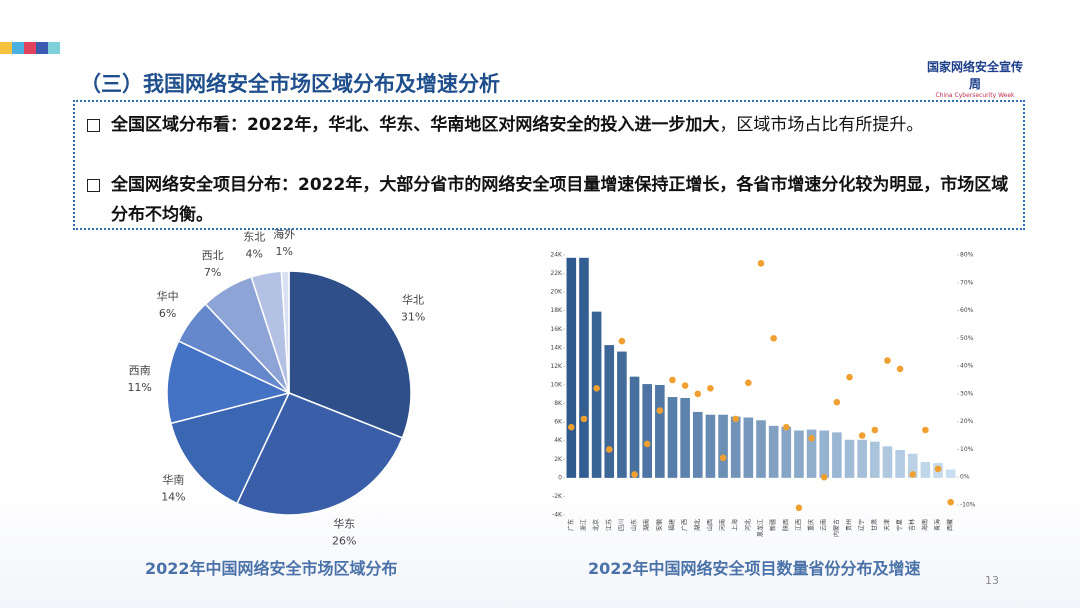 The height and width of the screenshot is (608, 1080). Describe the element at coordinates (213, 255) in the screenshot. I see `pie-label: 西北` at that location.